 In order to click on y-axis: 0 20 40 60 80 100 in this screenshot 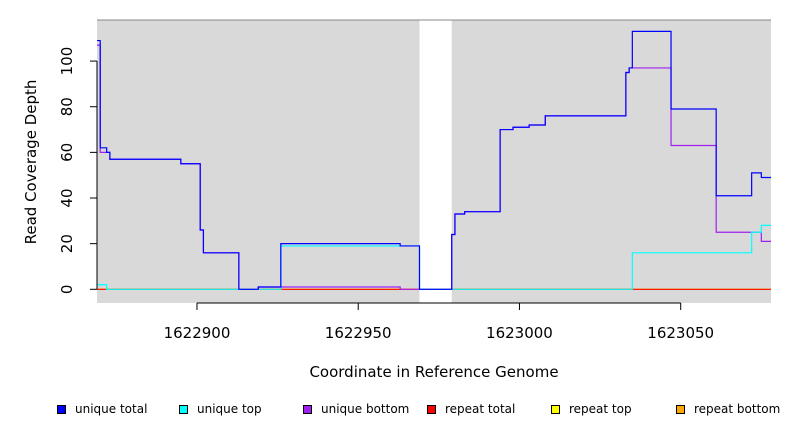, I will do `click(78, 171)`.